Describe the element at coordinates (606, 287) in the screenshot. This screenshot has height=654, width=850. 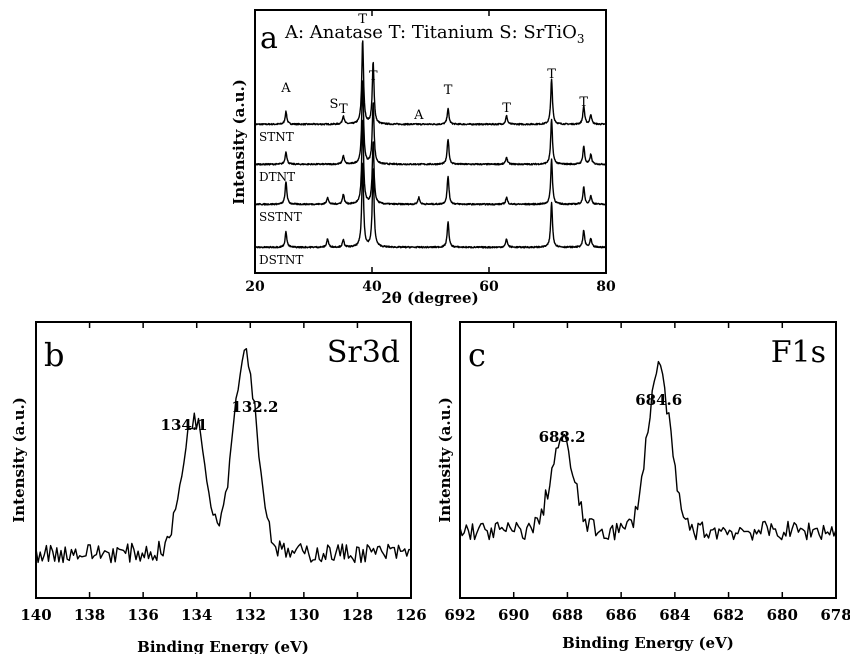
I see `x-tick-label: 80` at that location.